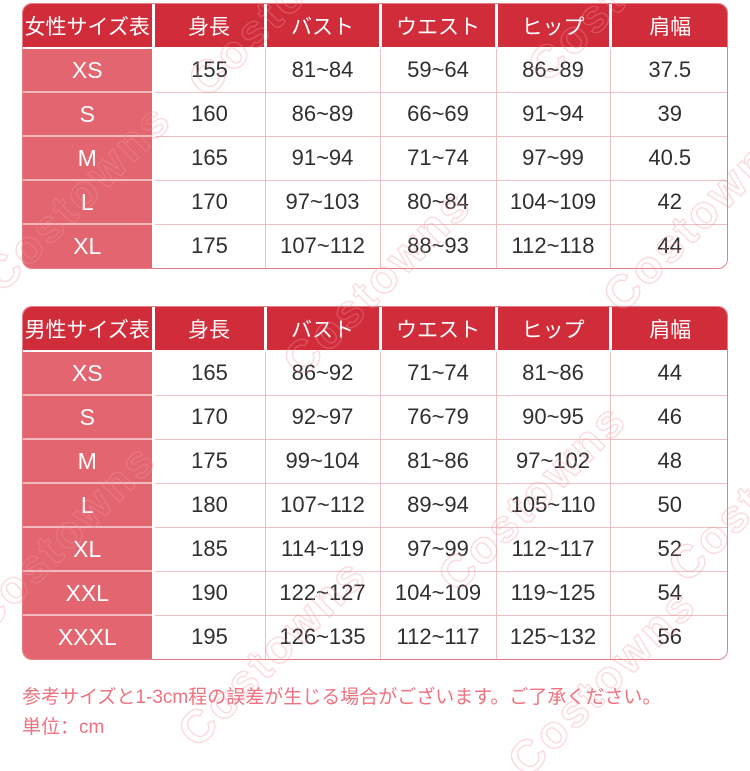  I want to click on hip-value: 104~109, so click(553, 202).